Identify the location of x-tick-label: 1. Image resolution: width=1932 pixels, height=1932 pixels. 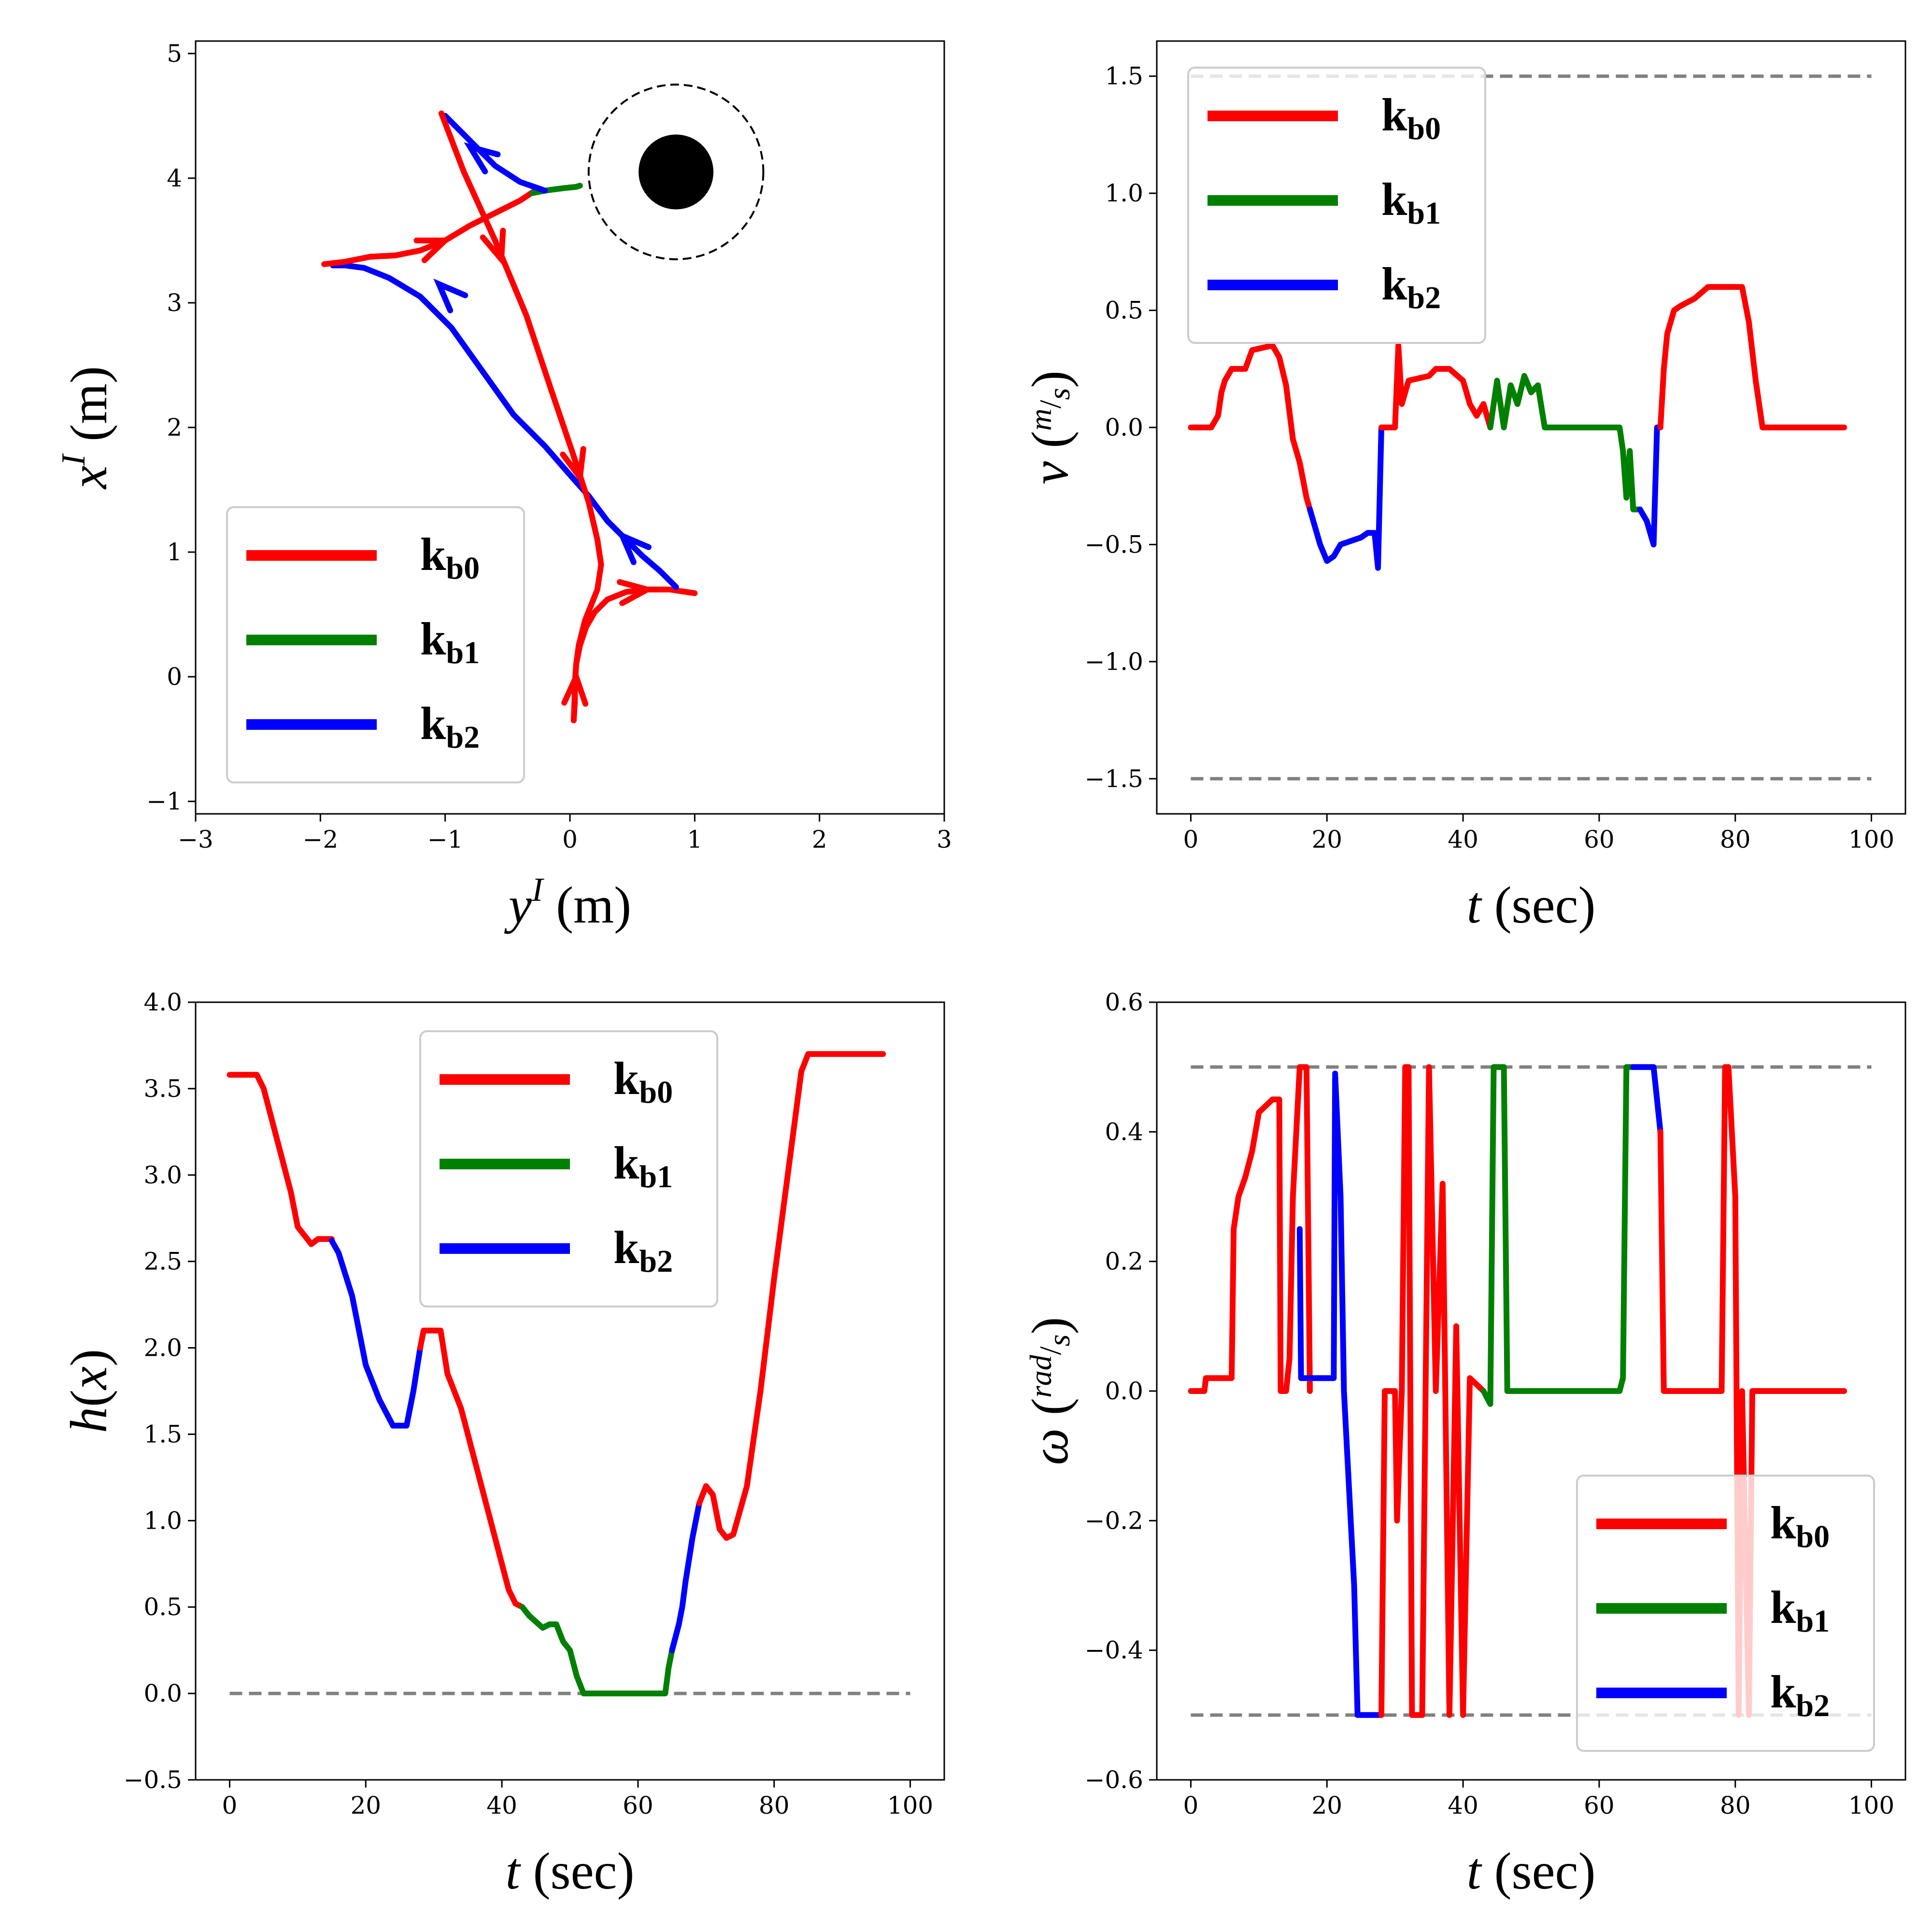
(694, 839).